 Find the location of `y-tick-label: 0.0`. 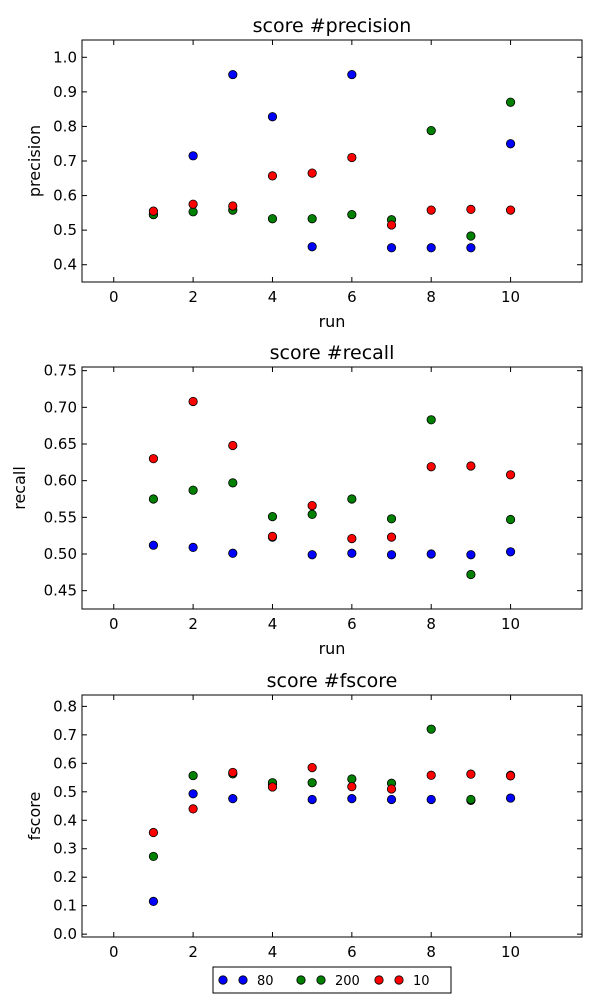

y-tick-label: 0.0 is located at coordinates (65, 934).